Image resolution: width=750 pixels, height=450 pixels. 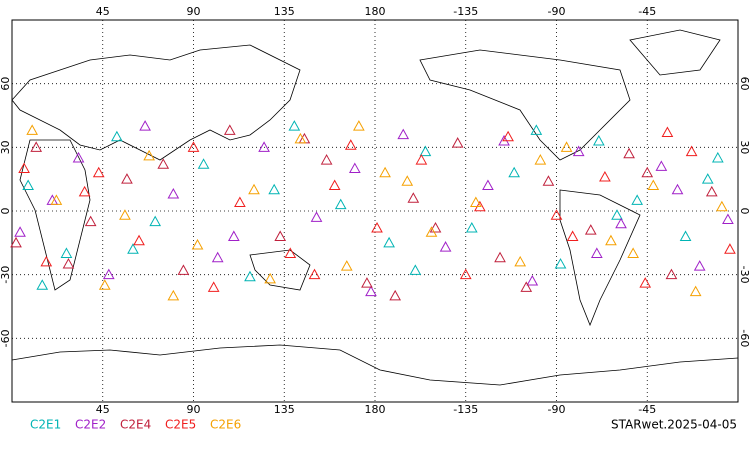 I want to click on legend: C2E1 C2E2 C2E4 C2E5 C2E6, so click(x=135, y=425).